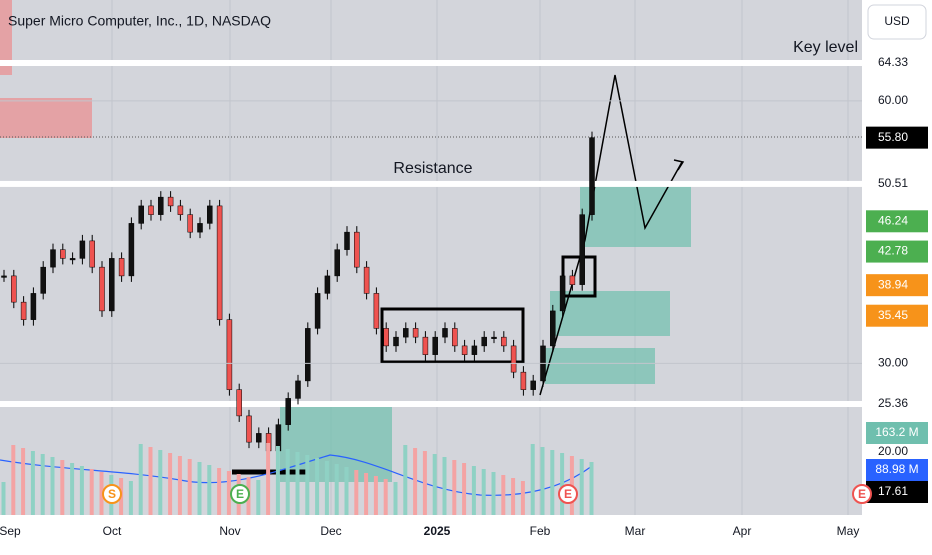 The width and height of the screenshot is (932, 555). I want to click on price-label: 64.33, so click(893, 62).